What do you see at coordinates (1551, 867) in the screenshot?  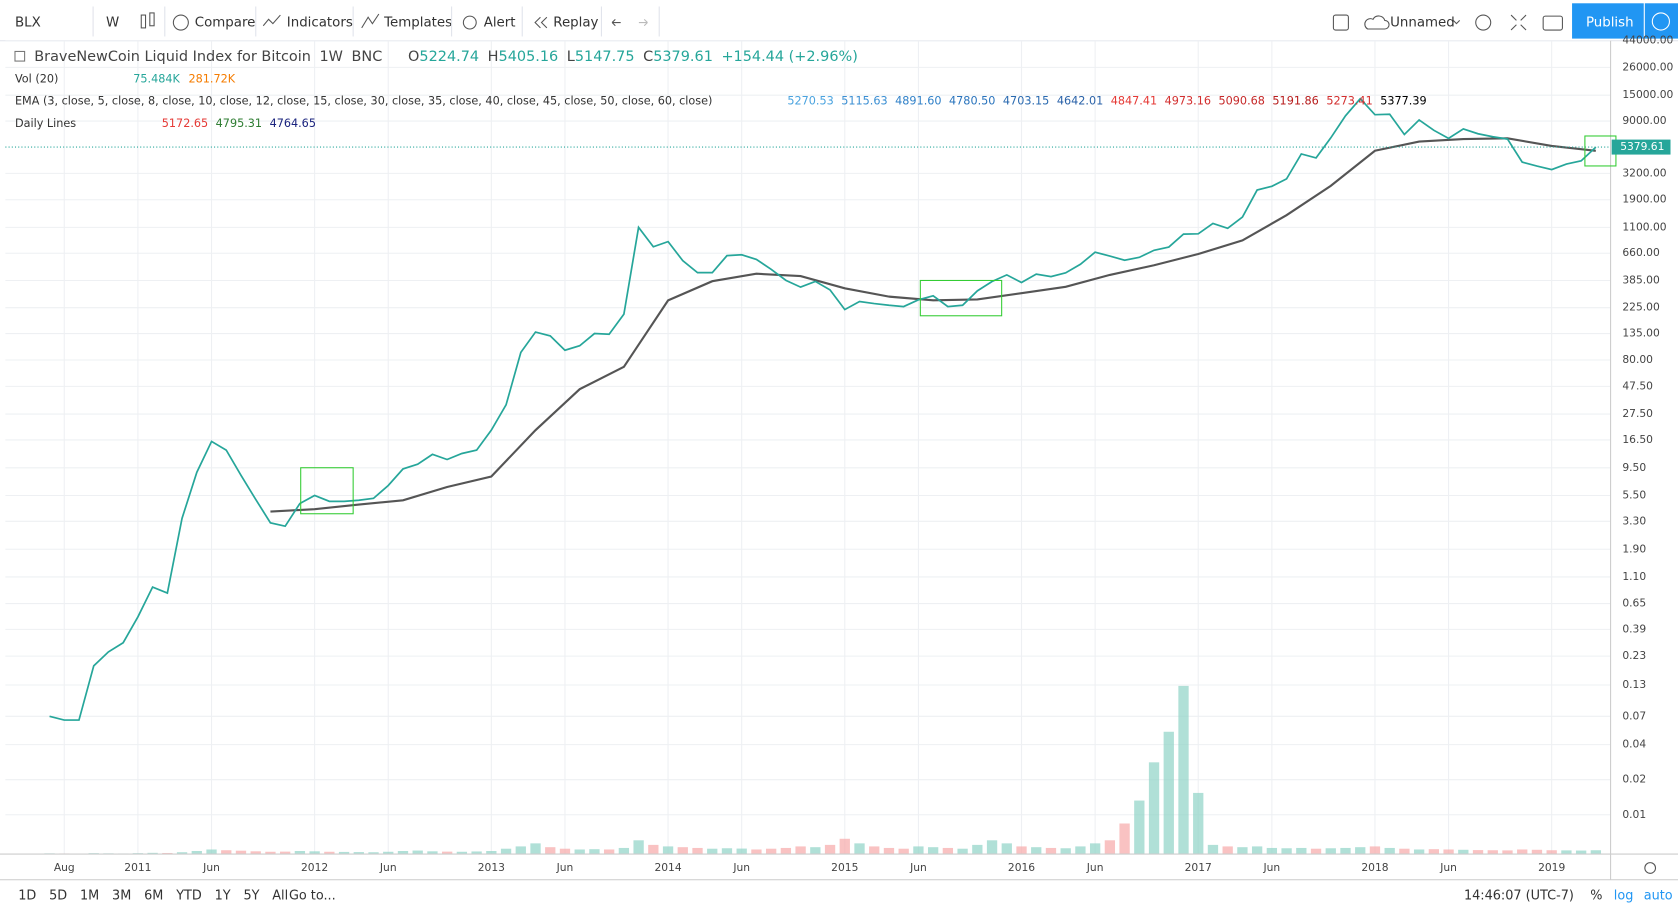 I see `x-tick-label: 2019` at bounding box center [1551, 867].